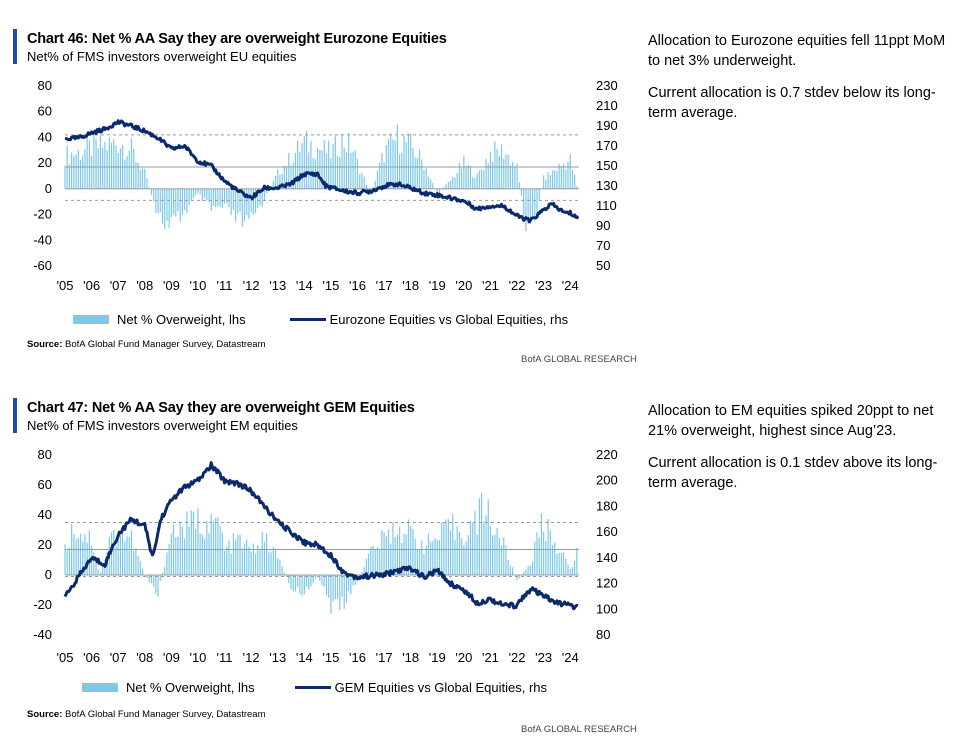  What do you see at coordinates (100, 687) in the screenshot?
I see `legend-bar-swatch` at bounding box center [100, 687].